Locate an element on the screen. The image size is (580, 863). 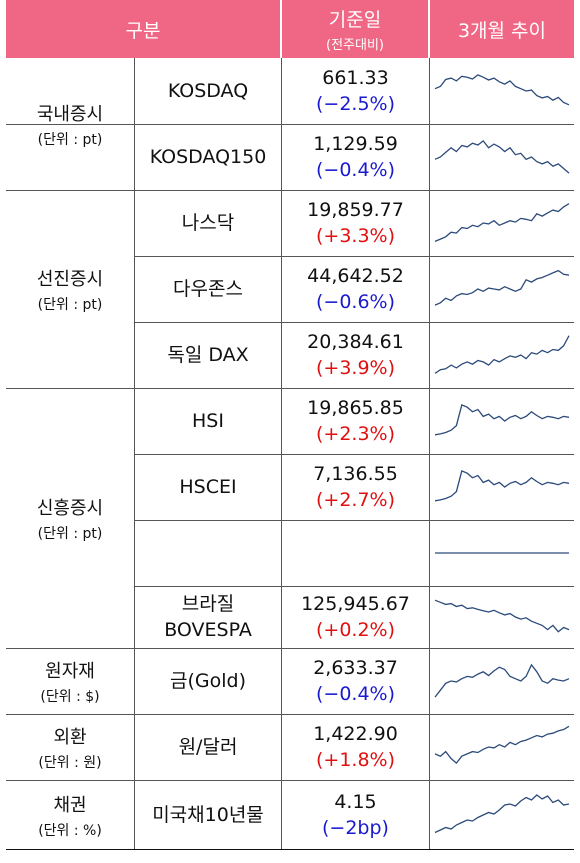
row-value: 44,642.52 is located at coordinates (355, 276).